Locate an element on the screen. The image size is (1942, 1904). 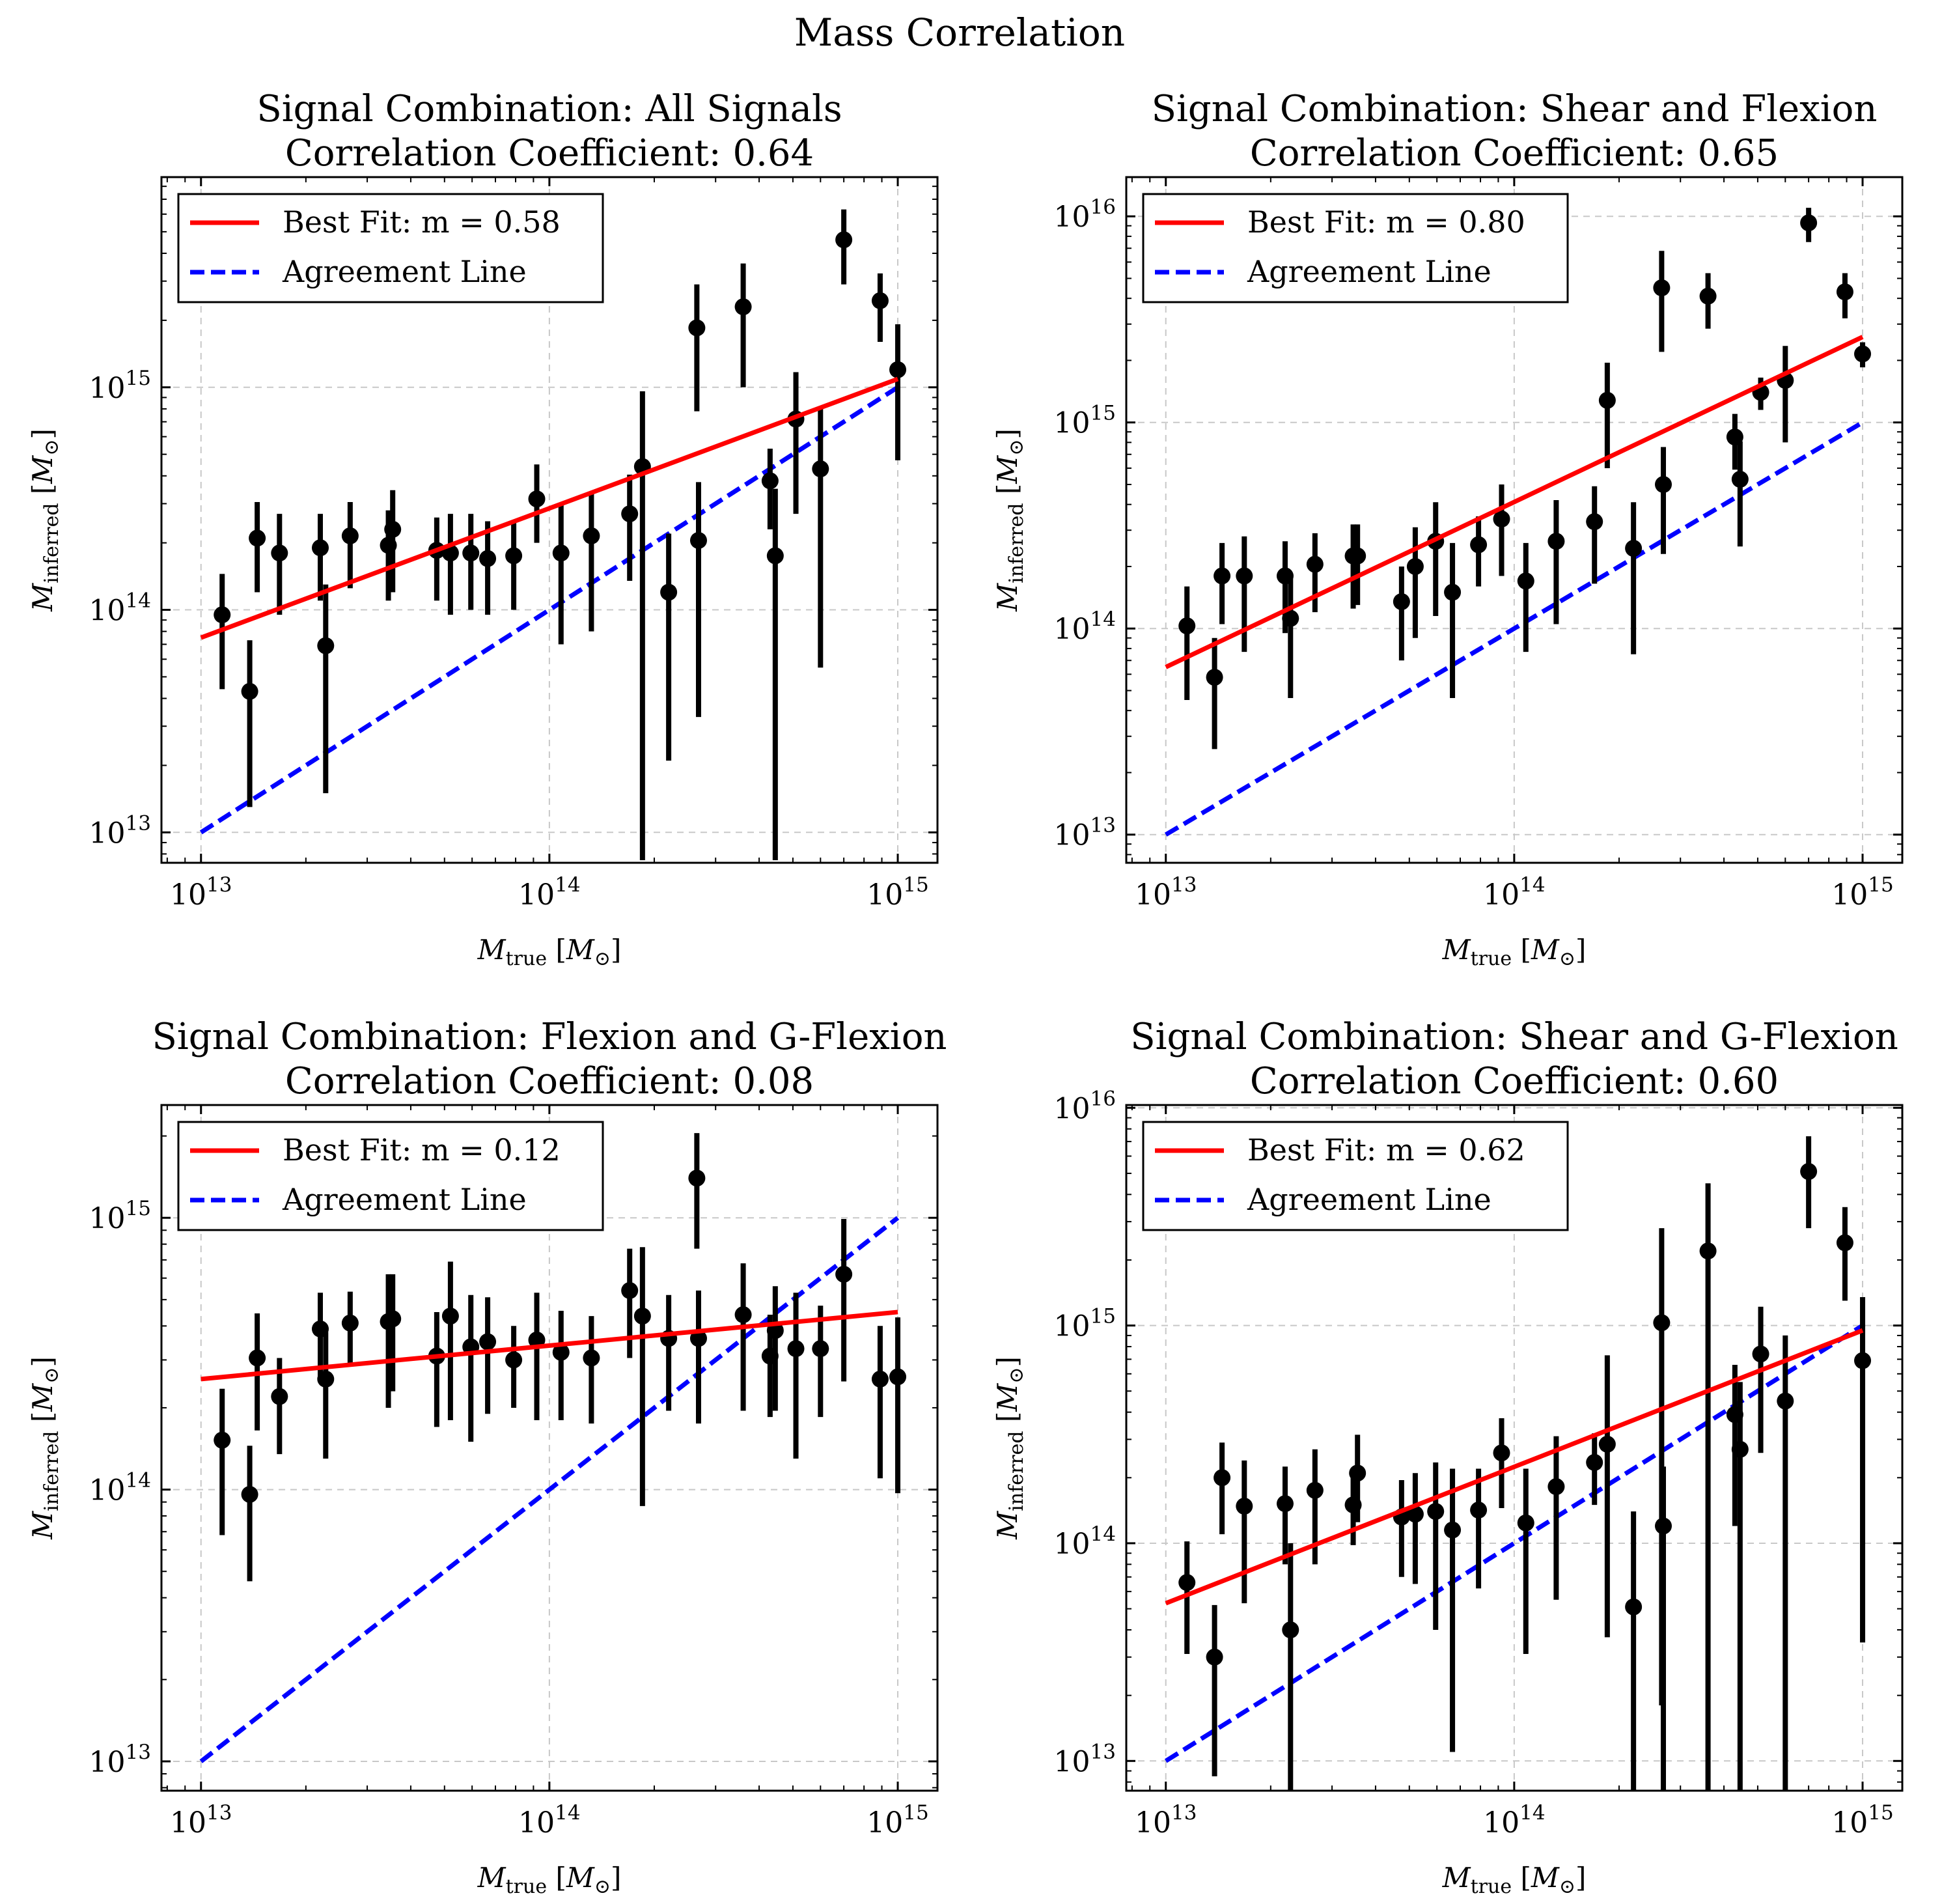
chart-title: Signal Combination: All Signals is located at coordinates (549, 109).